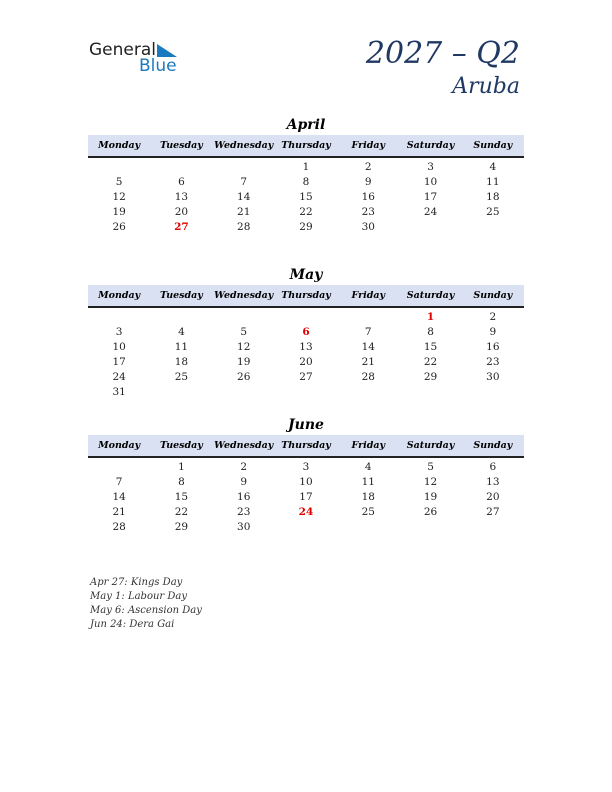  I want to click on week-row: 10 11 12 13 14 15 16, so click(306, 347).